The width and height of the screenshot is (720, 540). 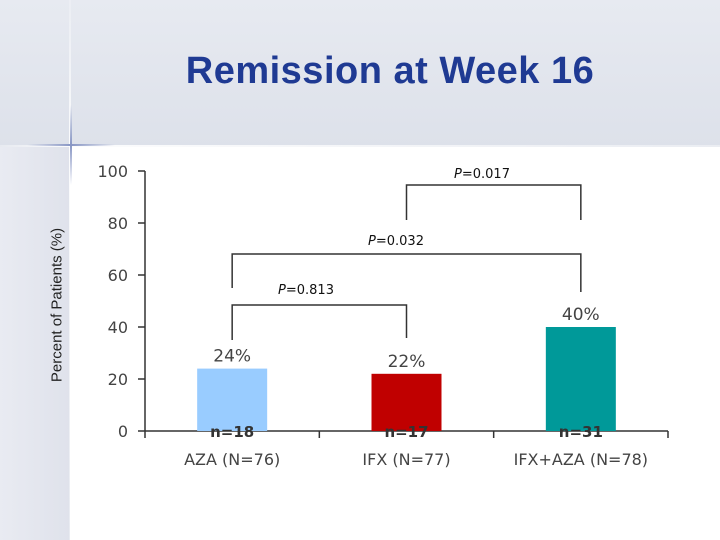 What do you see at coordinates (118, 379) in the screenshot?
I see `y-tick-label: 20` at bounding box center [118, 379].